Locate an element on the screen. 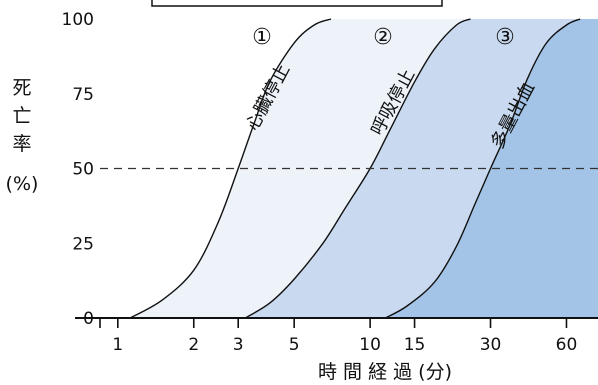 Image resolution: width=598 pixels, height=385 pixels. x-tick-label: 10 is located at coordinates (370, 345).